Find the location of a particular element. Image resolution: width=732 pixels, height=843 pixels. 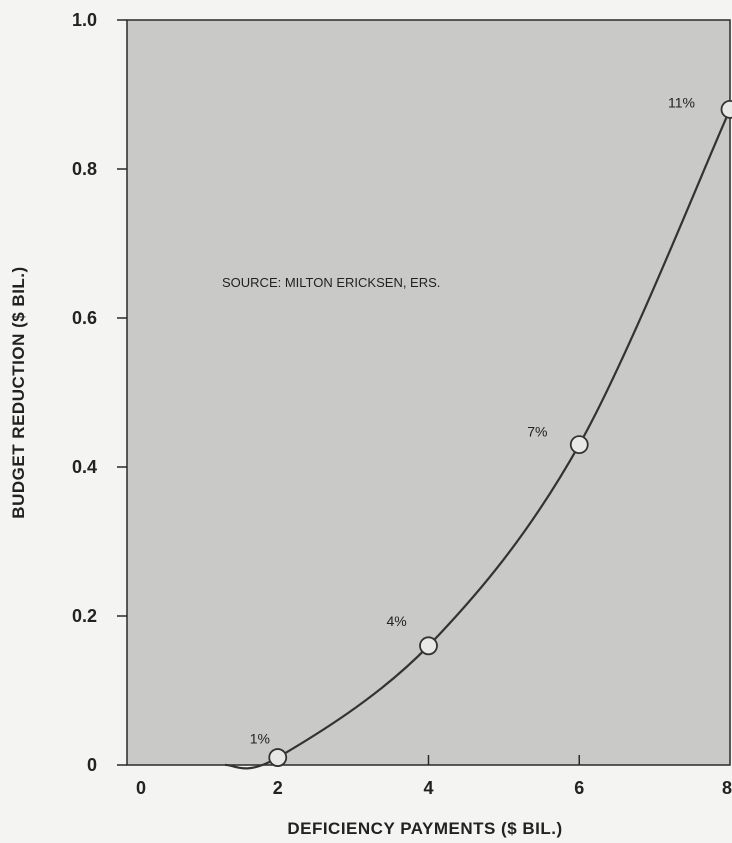

data-label: 11% is located at coordinates (681, 102).